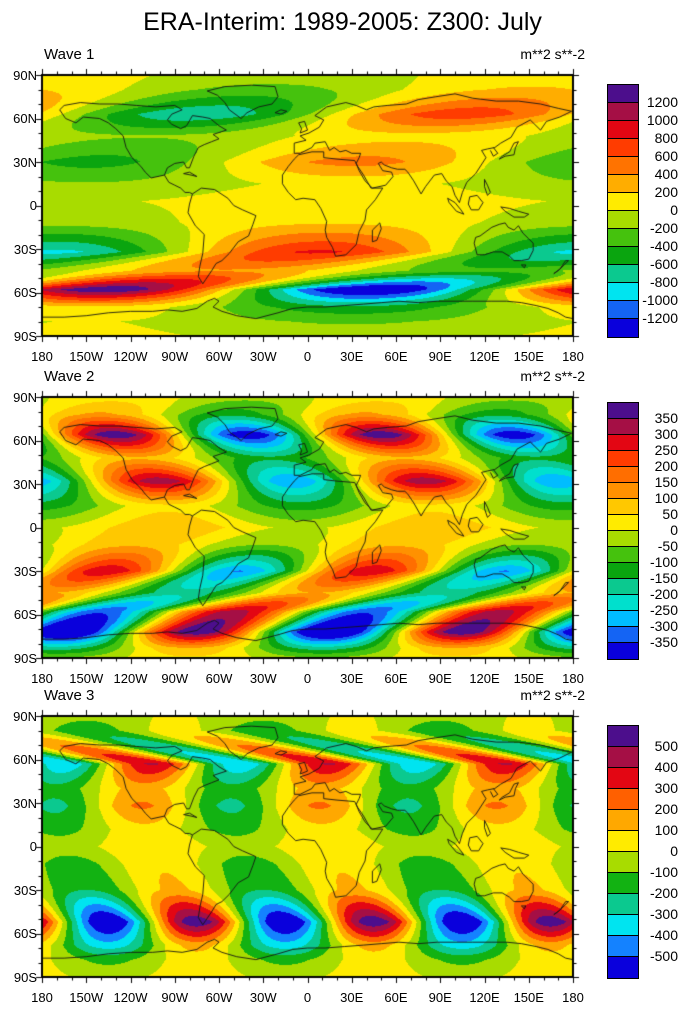 The image size is (685, 1016). What do you see at coordinates (663, 282) in the screenshot?
I see `colorbar-tick-label: -800` at bounding box center [663, 282].